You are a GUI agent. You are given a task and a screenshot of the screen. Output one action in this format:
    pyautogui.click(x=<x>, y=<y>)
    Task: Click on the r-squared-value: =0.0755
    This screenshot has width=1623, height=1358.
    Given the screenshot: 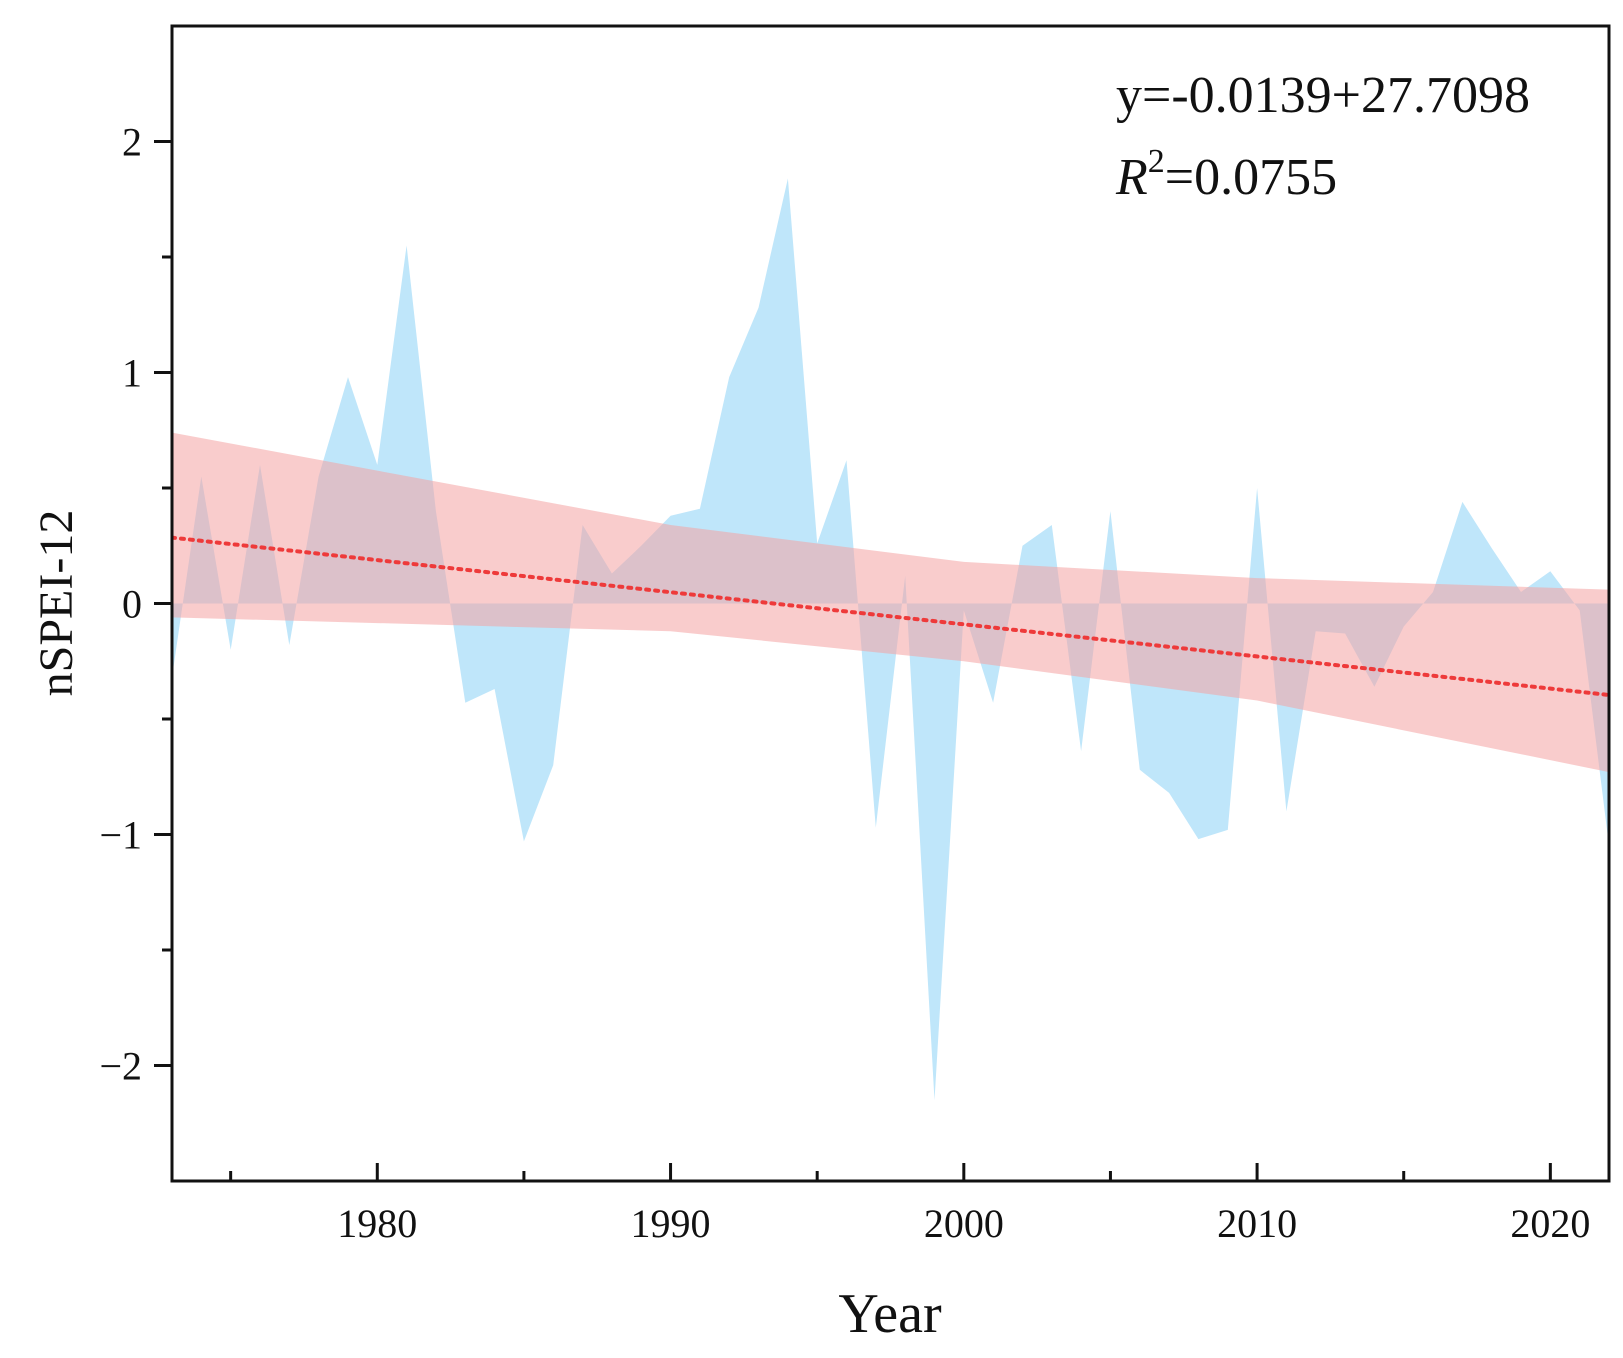 What is the action you would take?
    pyautogui.click(x=1251, y=177)
    